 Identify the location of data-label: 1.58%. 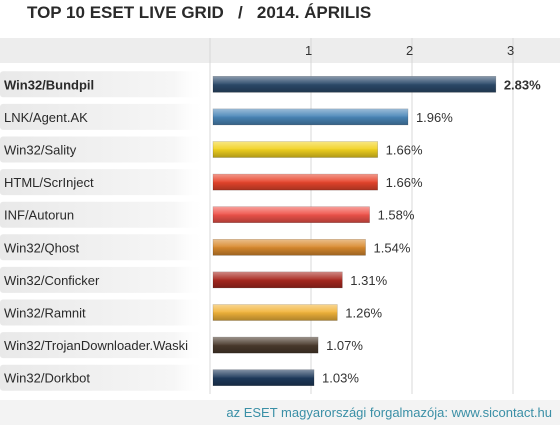
(396, 215).